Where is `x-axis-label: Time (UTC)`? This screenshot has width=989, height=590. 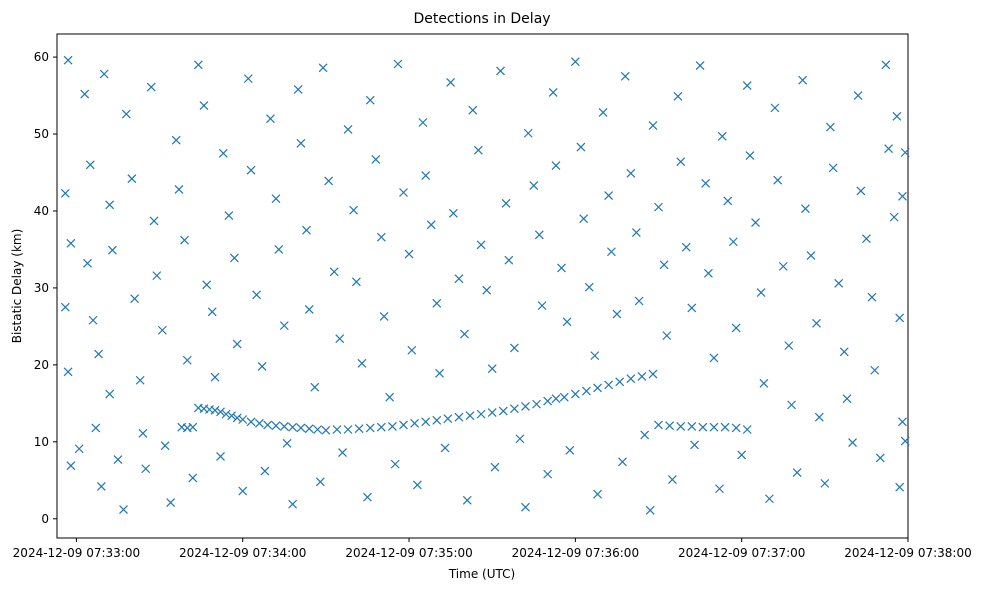 x-axis-label: Time (UTC) is located at coordinates (481, 574).